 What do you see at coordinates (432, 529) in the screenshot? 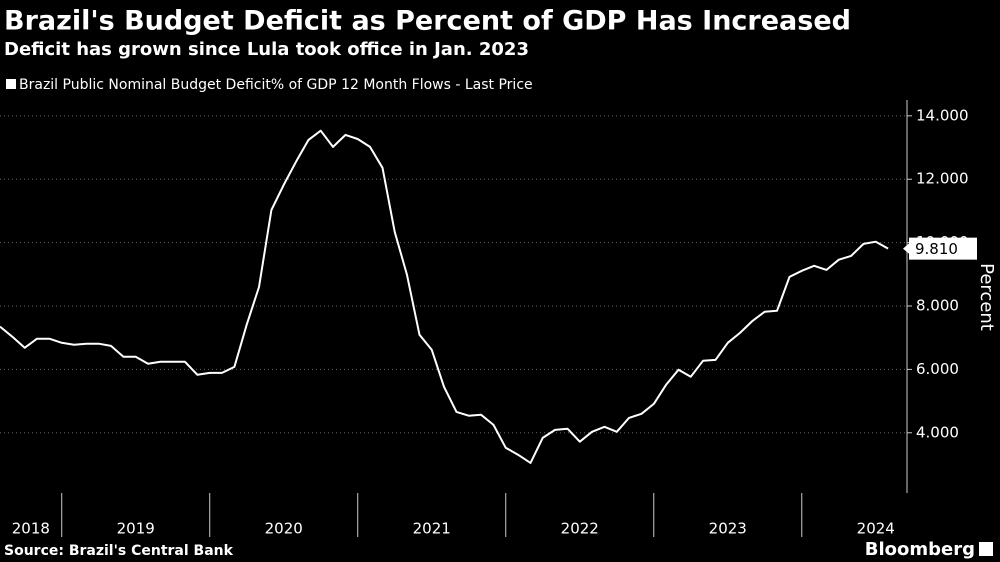
I see `x-tick-label: 2021` at bounding box center [432, 529].